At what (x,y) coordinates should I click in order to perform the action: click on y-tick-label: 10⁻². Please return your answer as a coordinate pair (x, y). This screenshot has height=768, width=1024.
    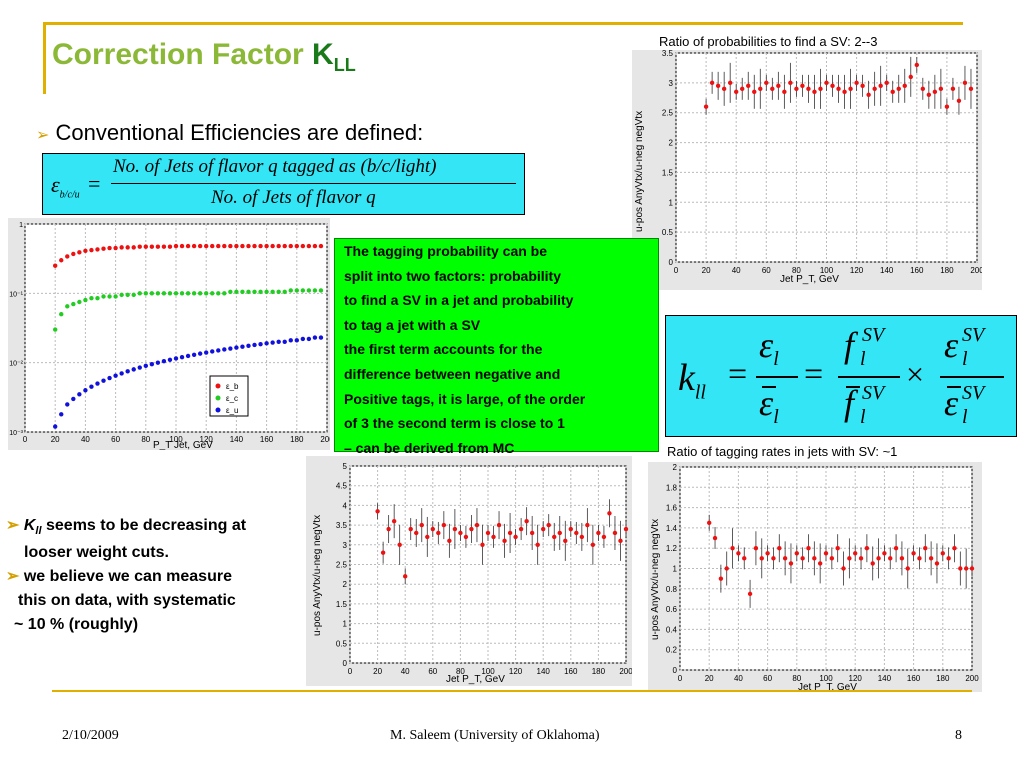
    Looking at the image, I should click on (16, 364).